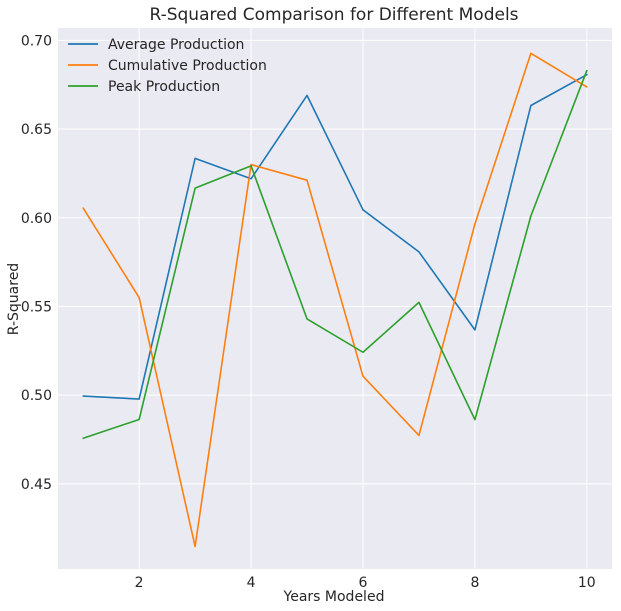  Describe the element at coordinates (36, 307) in the screenshot. I see `y-tick-label: 0.55` at that location.